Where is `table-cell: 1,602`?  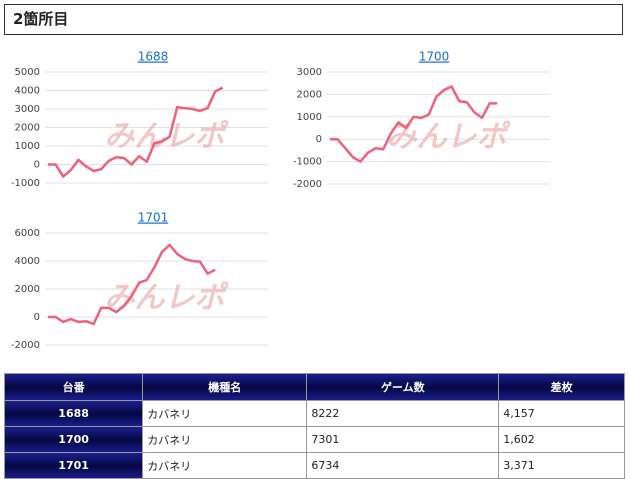
table-cell: 1,602 is located at coordinates (561, 439).